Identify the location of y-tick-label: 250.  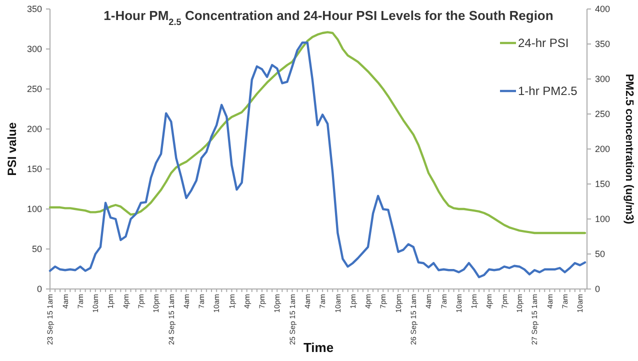
(34, 89).